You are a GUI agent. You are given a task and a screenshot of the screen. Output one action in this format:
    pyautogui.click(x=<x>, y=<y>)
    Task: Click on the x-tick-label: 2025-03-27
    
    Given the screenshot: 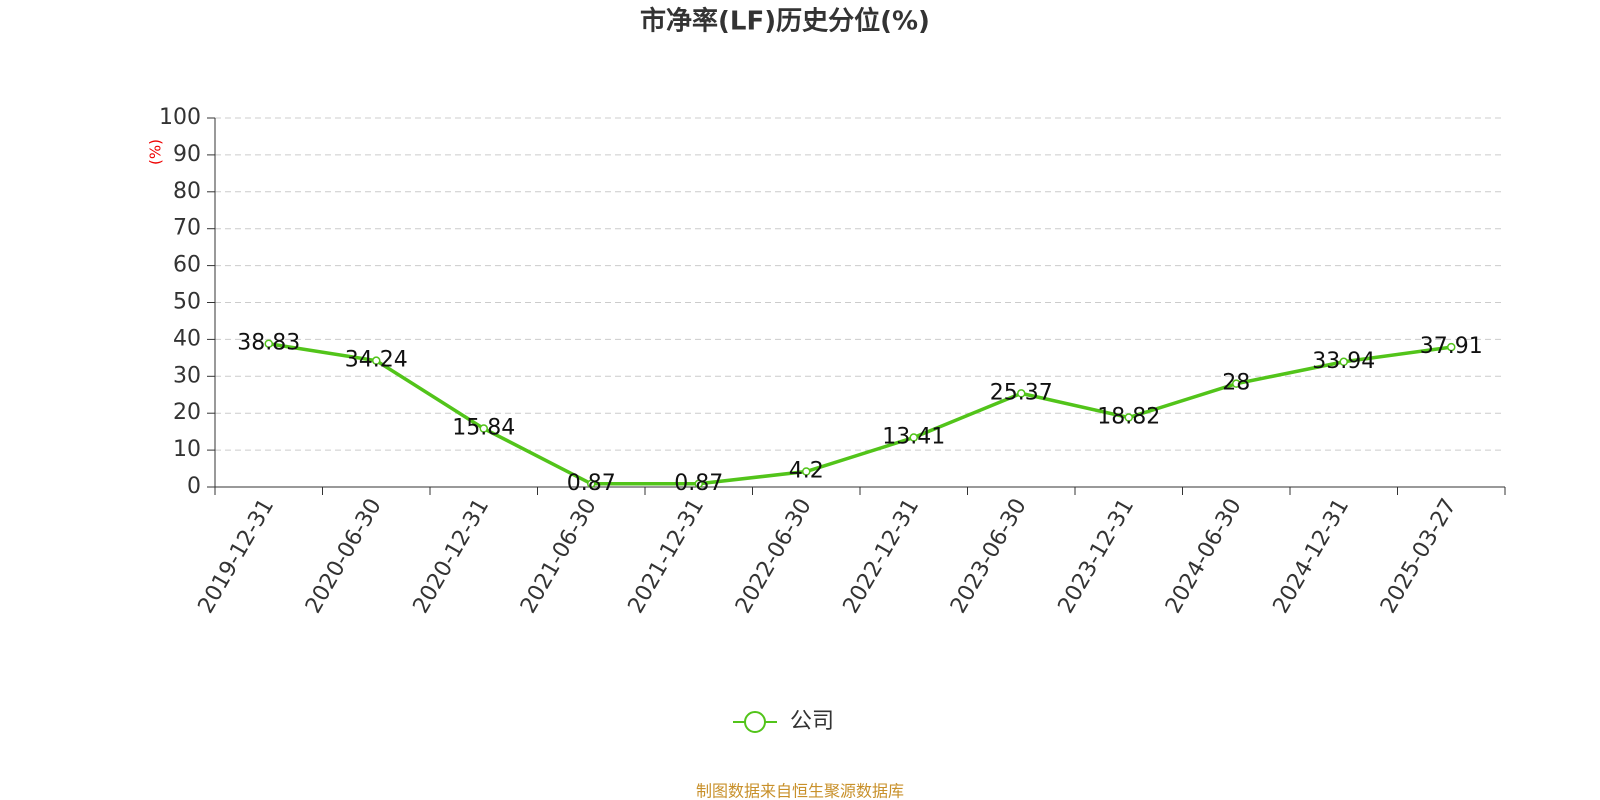 What is the action you would take?
    pyautogui.click(x=1419, y=556)
    